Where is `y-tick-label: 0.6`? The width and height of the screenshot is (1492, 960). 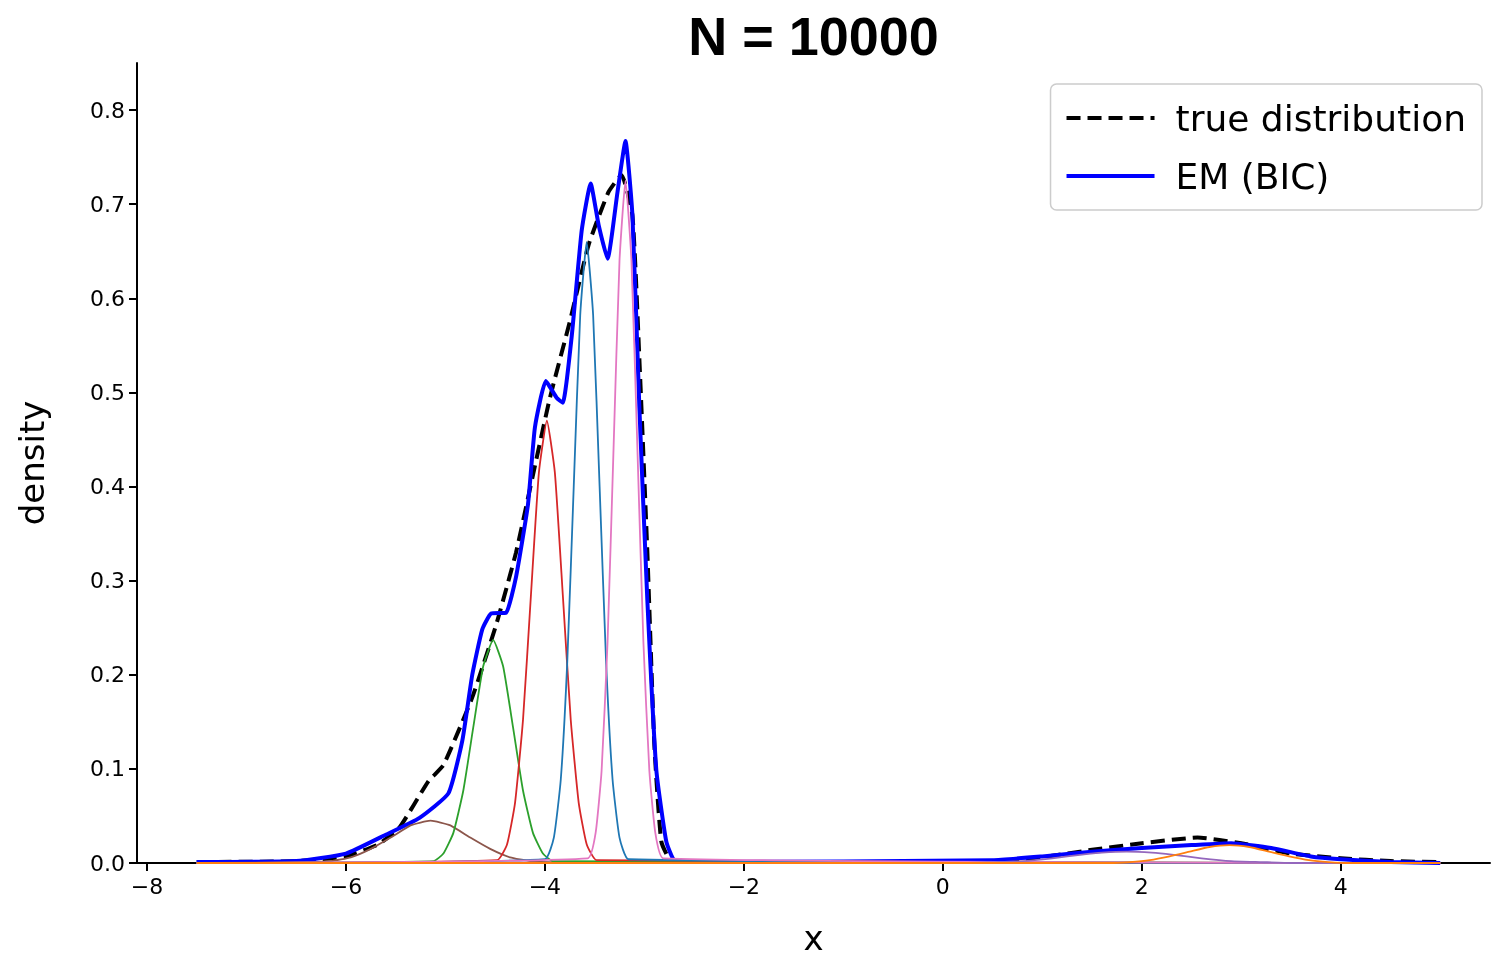 y-tick-label: 0.6 is located at coordinates (107, 298).